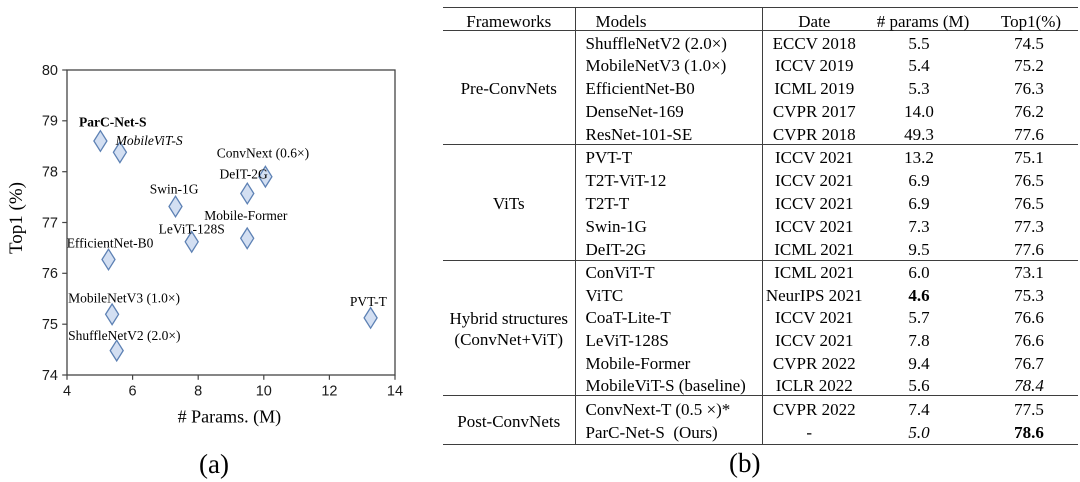 The height and width of the screenshot is (482, 1080). Describe the element at coordinates (192, 229) in the screenshot. I see `svg-text: LeViT-128S` at that location.